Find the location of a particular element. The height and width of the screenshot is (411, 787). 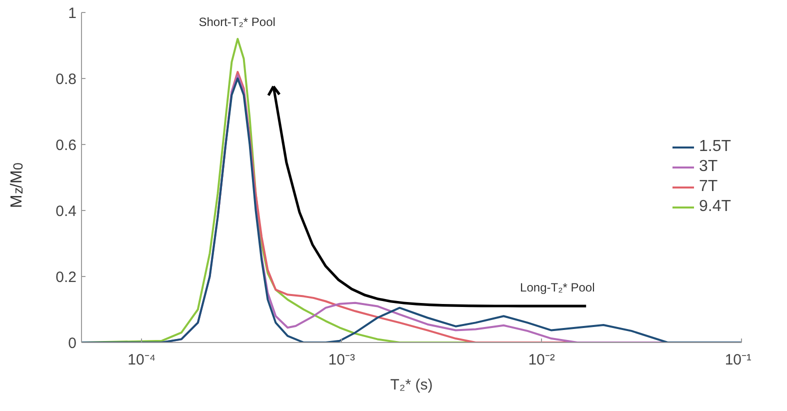

x-tick-label: 10⁻³ is located at coordinates (341, 360).